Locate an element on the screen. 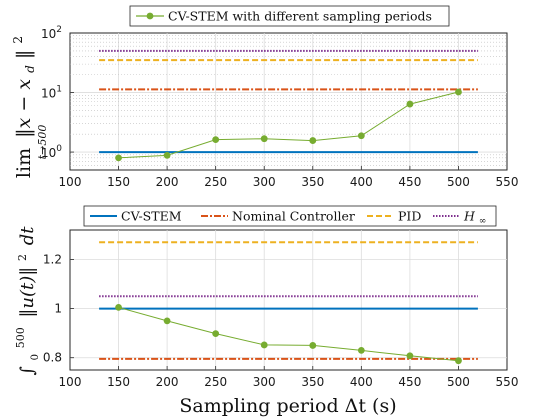 This screenshot has height=420, width=560. legend-label-hinf-base: H is located at coordinates (469, 216).